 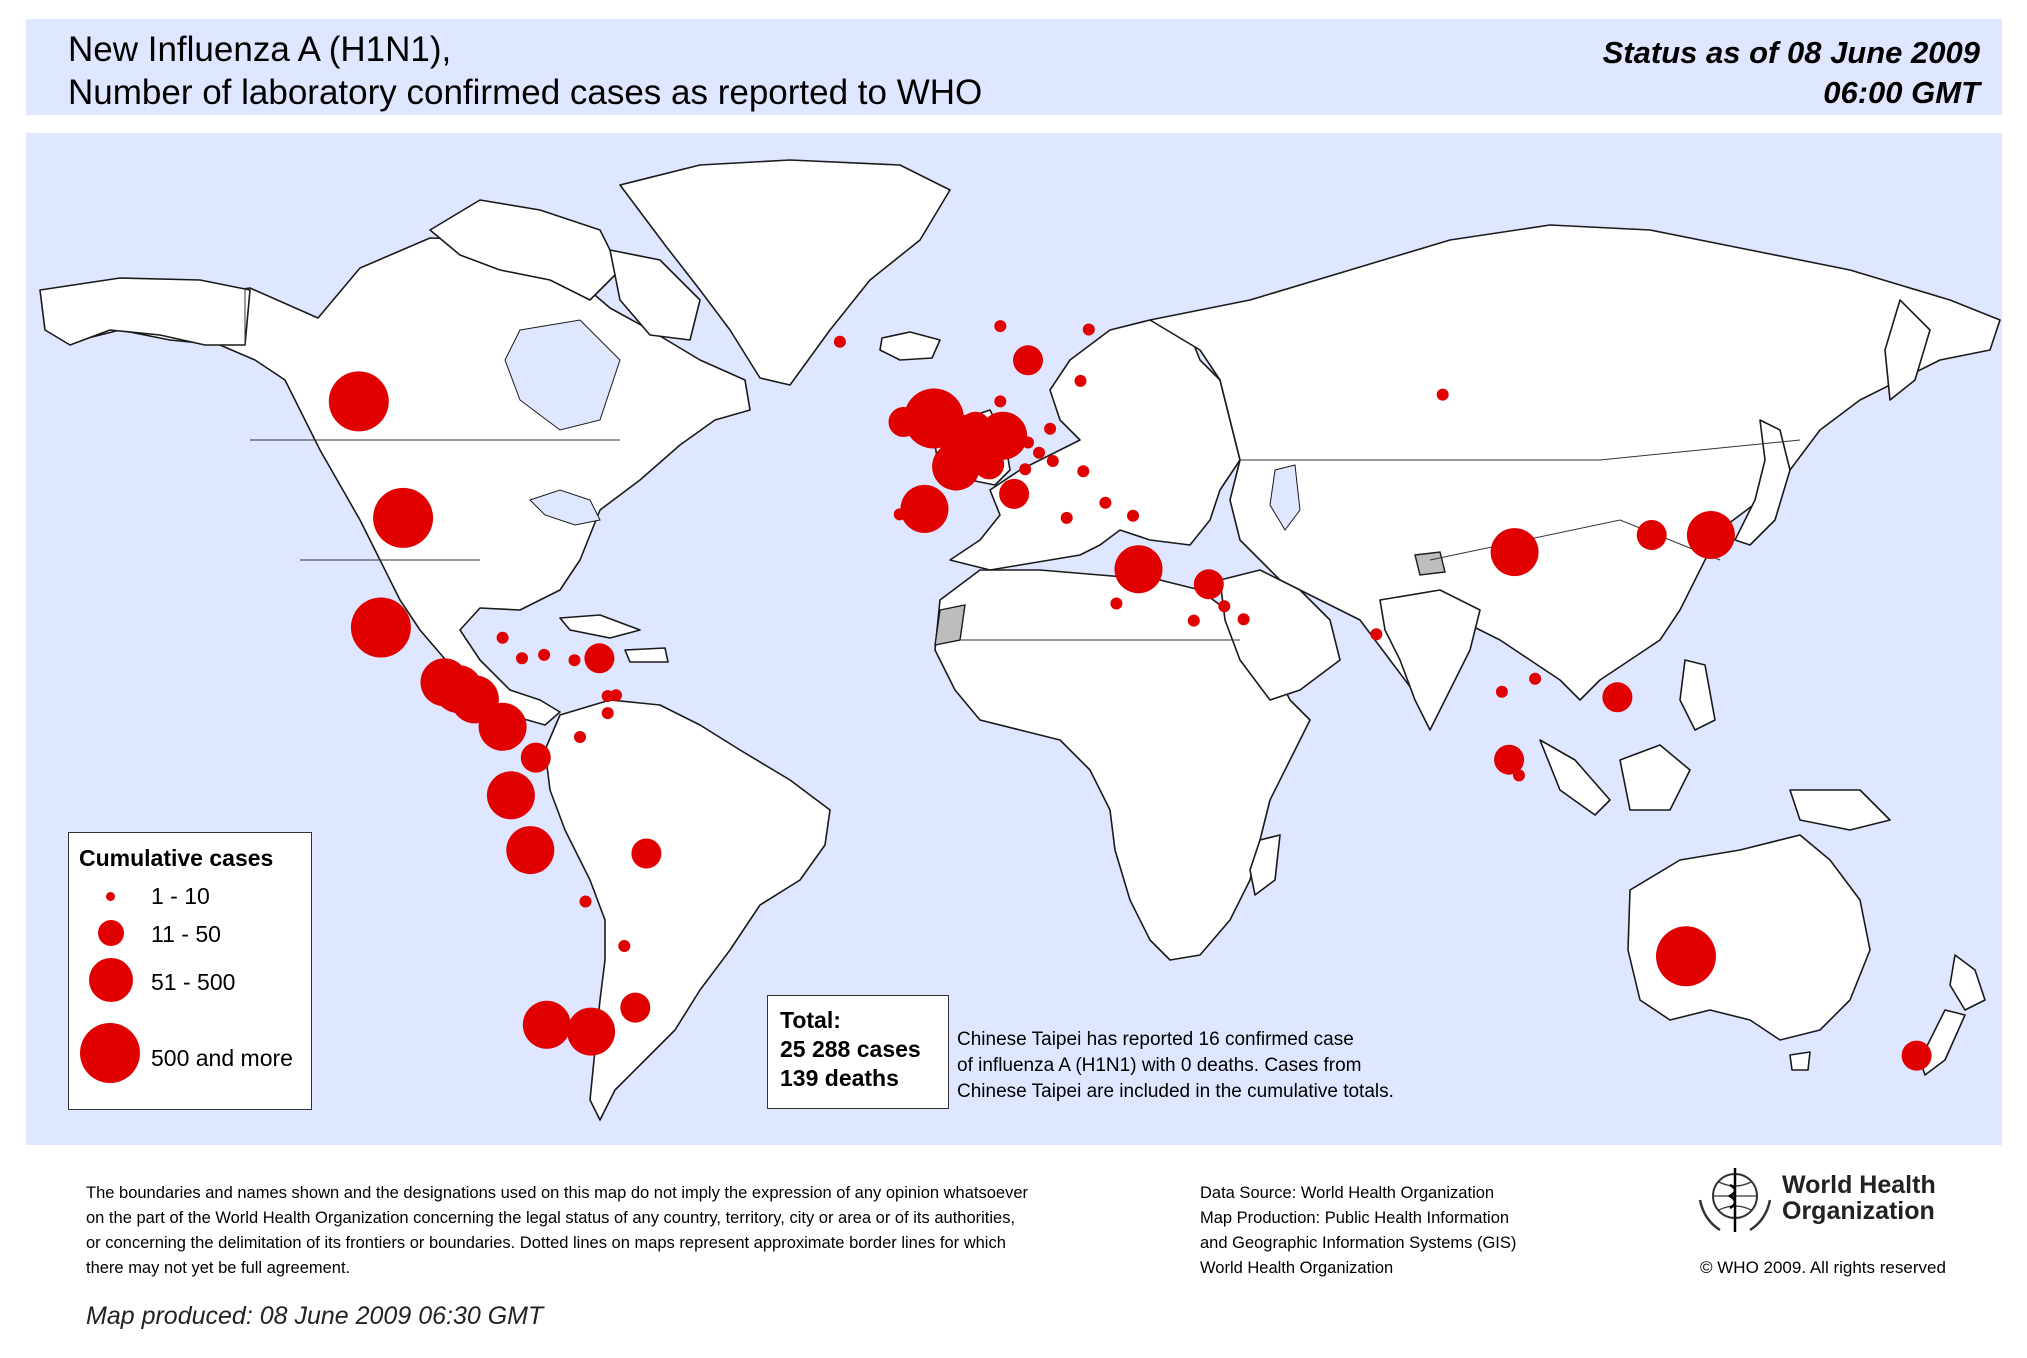 What do you see at coordinates (600, 626) in the screenshot?
I see `land-cuba` at bounding box center [600, 626].